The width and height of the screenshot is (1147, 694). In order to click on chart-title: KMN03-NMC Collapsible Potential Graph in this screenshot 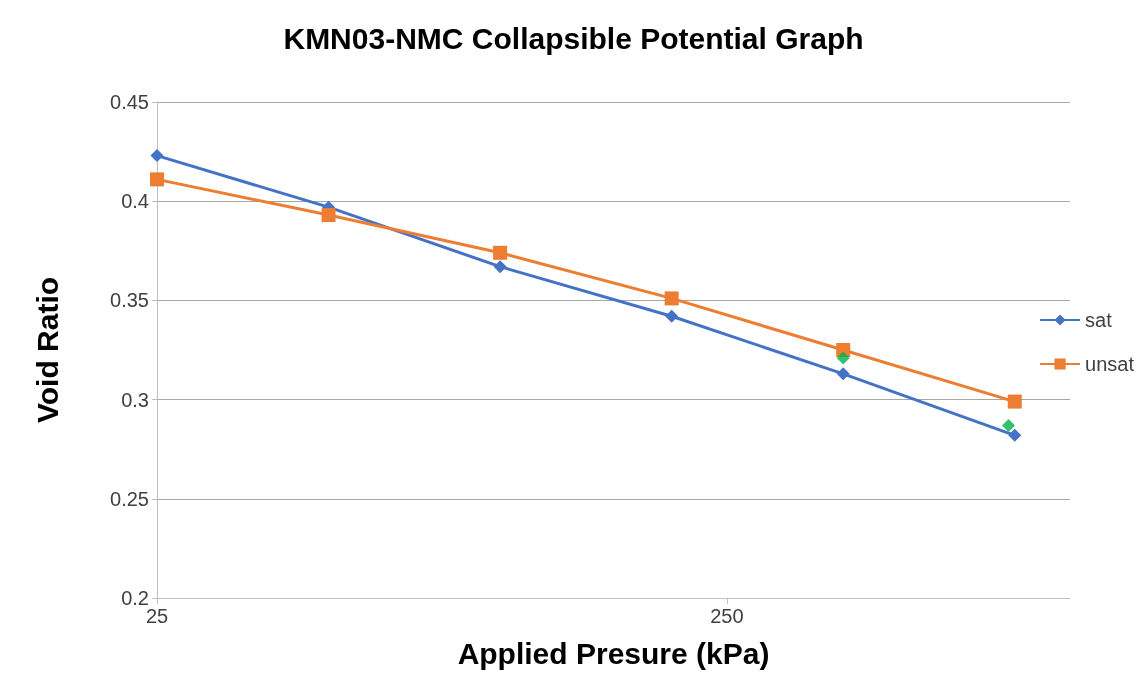, I will do `click(573, 38)`.